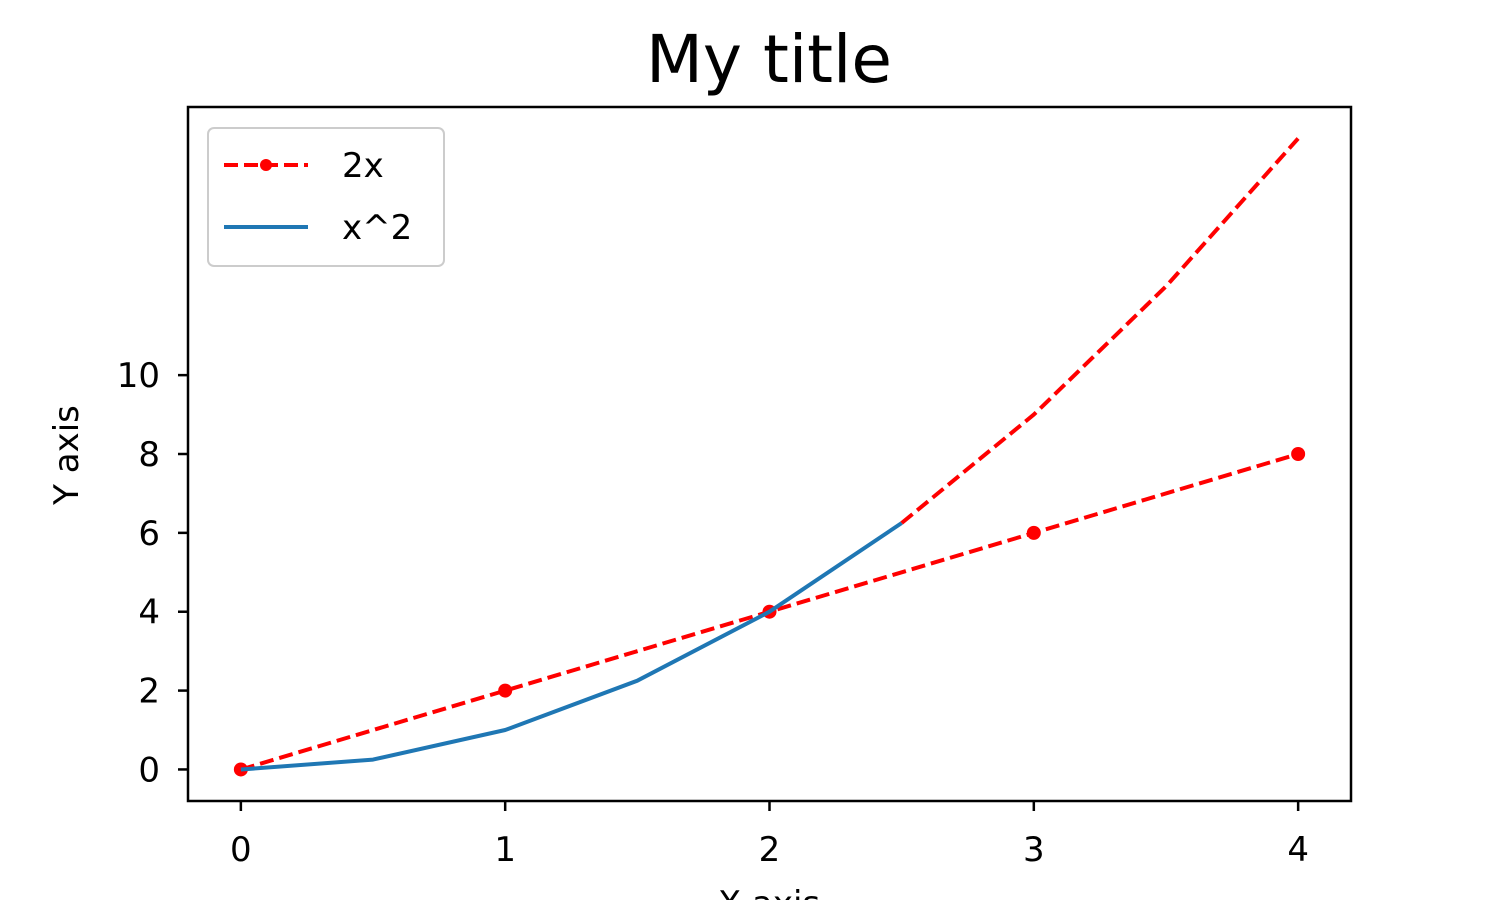  Describe the element at coordinates (266, 165) in the screenshot. I see `legend-marker-2x` at that location.